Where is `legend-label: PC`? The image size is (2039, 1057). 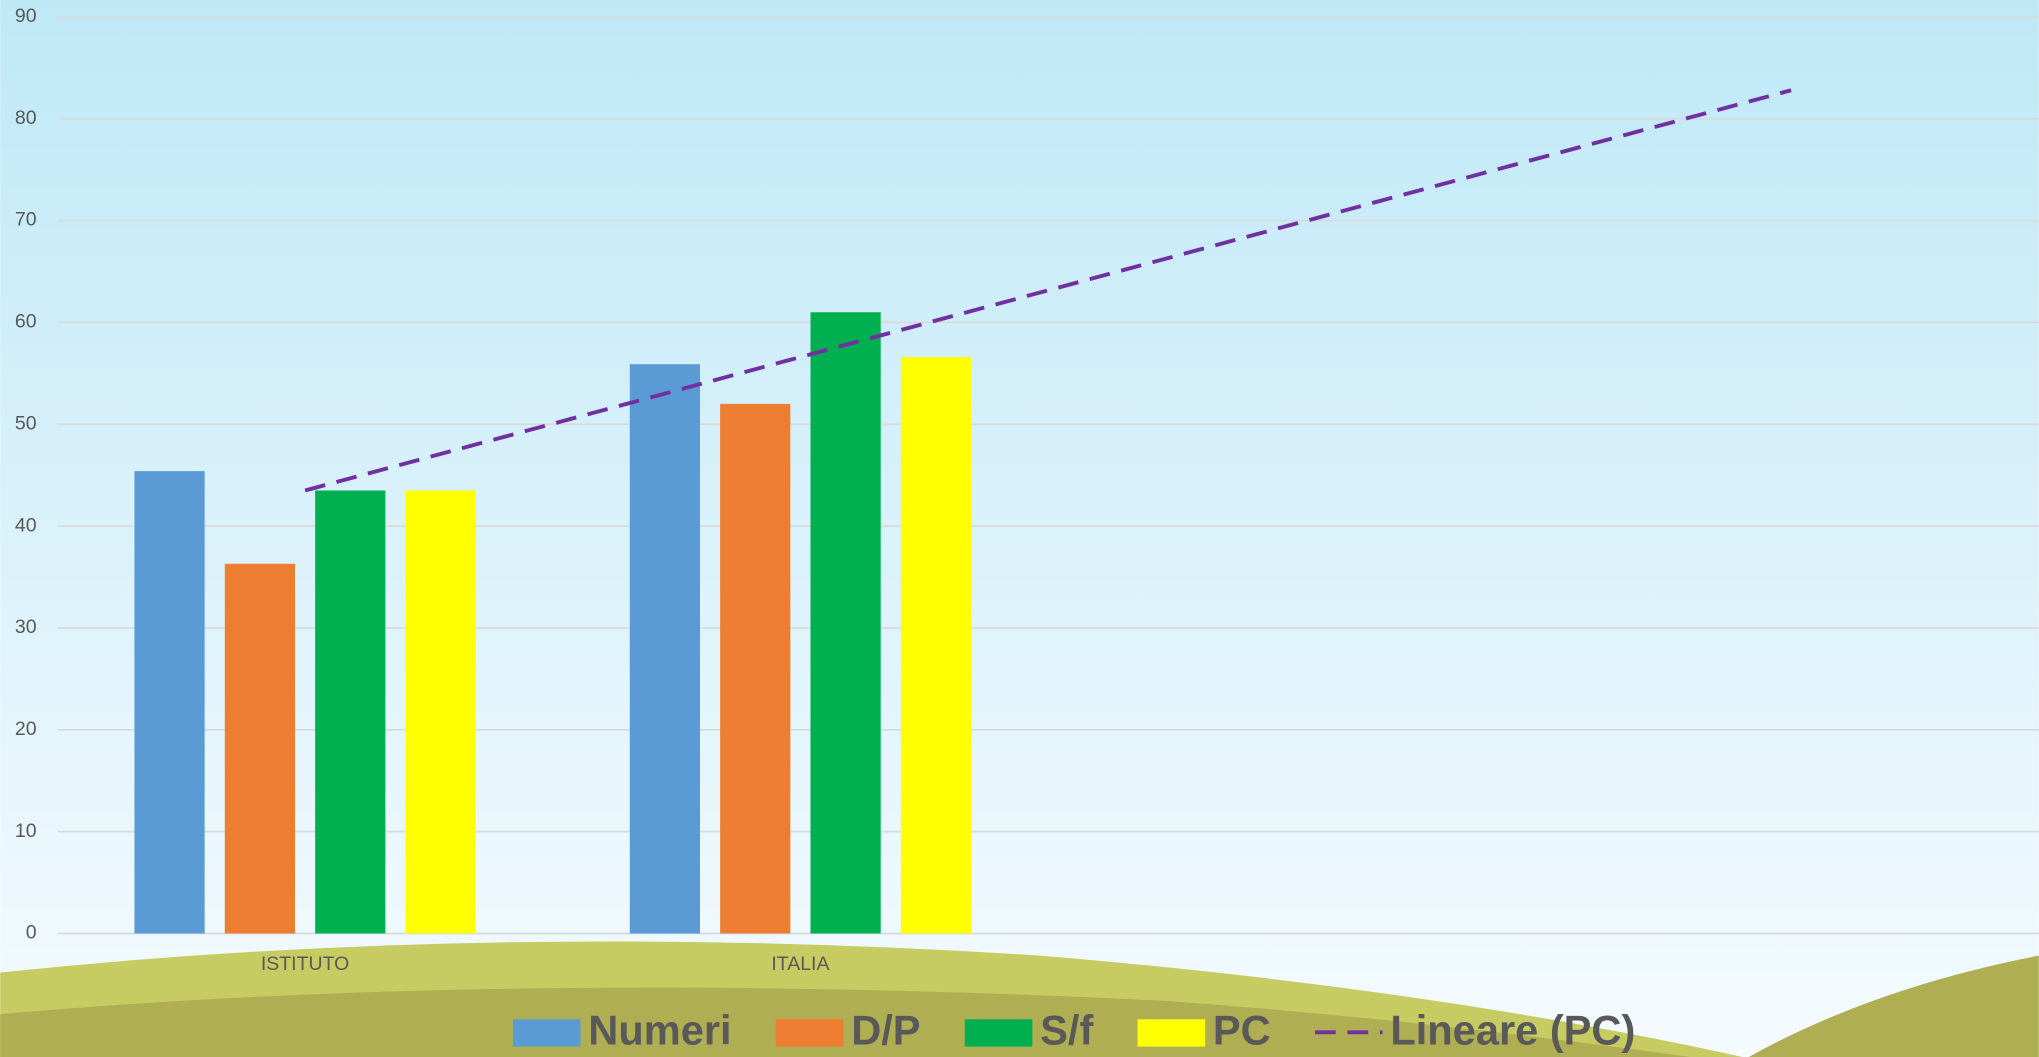
legend-label: PC is located at coordinates (1242, 1030).